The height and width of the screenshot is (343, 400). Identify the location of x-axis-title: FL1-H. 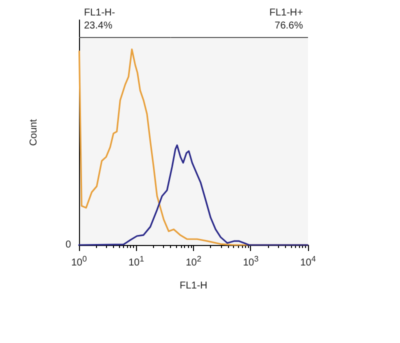
(194, 286).